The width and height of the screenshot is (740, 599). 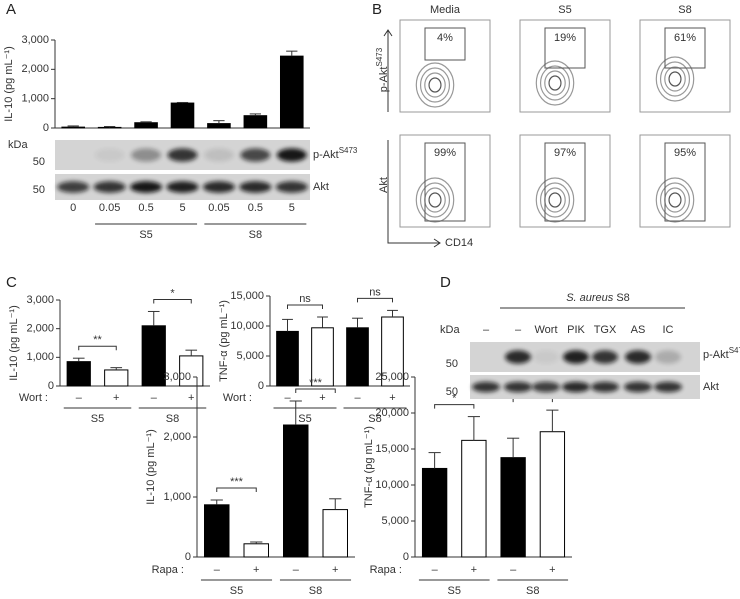 What do you see at coordinates (445, 282) in the screenshot?
I see `panel-label: D` at bounding box center [445, 282].